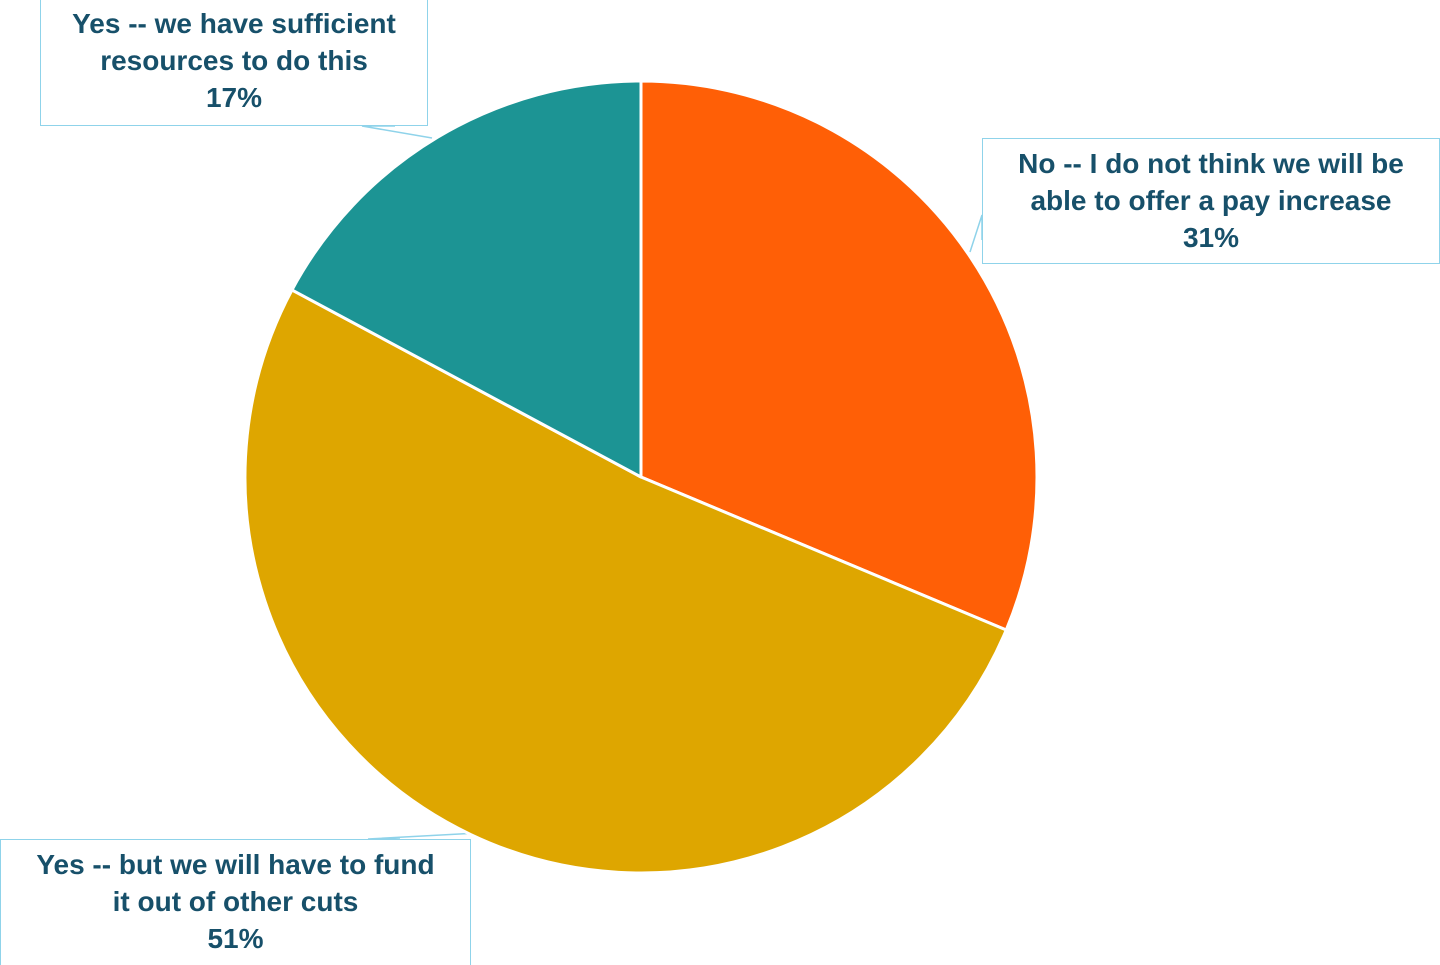 The height and width of the screenshot is (965, 1440). What do you see at coordinates (234, 60) in the screenshot?
I see `callout-sufficient-resources-line-2: resources to do this` at bounding box center [234, 60].